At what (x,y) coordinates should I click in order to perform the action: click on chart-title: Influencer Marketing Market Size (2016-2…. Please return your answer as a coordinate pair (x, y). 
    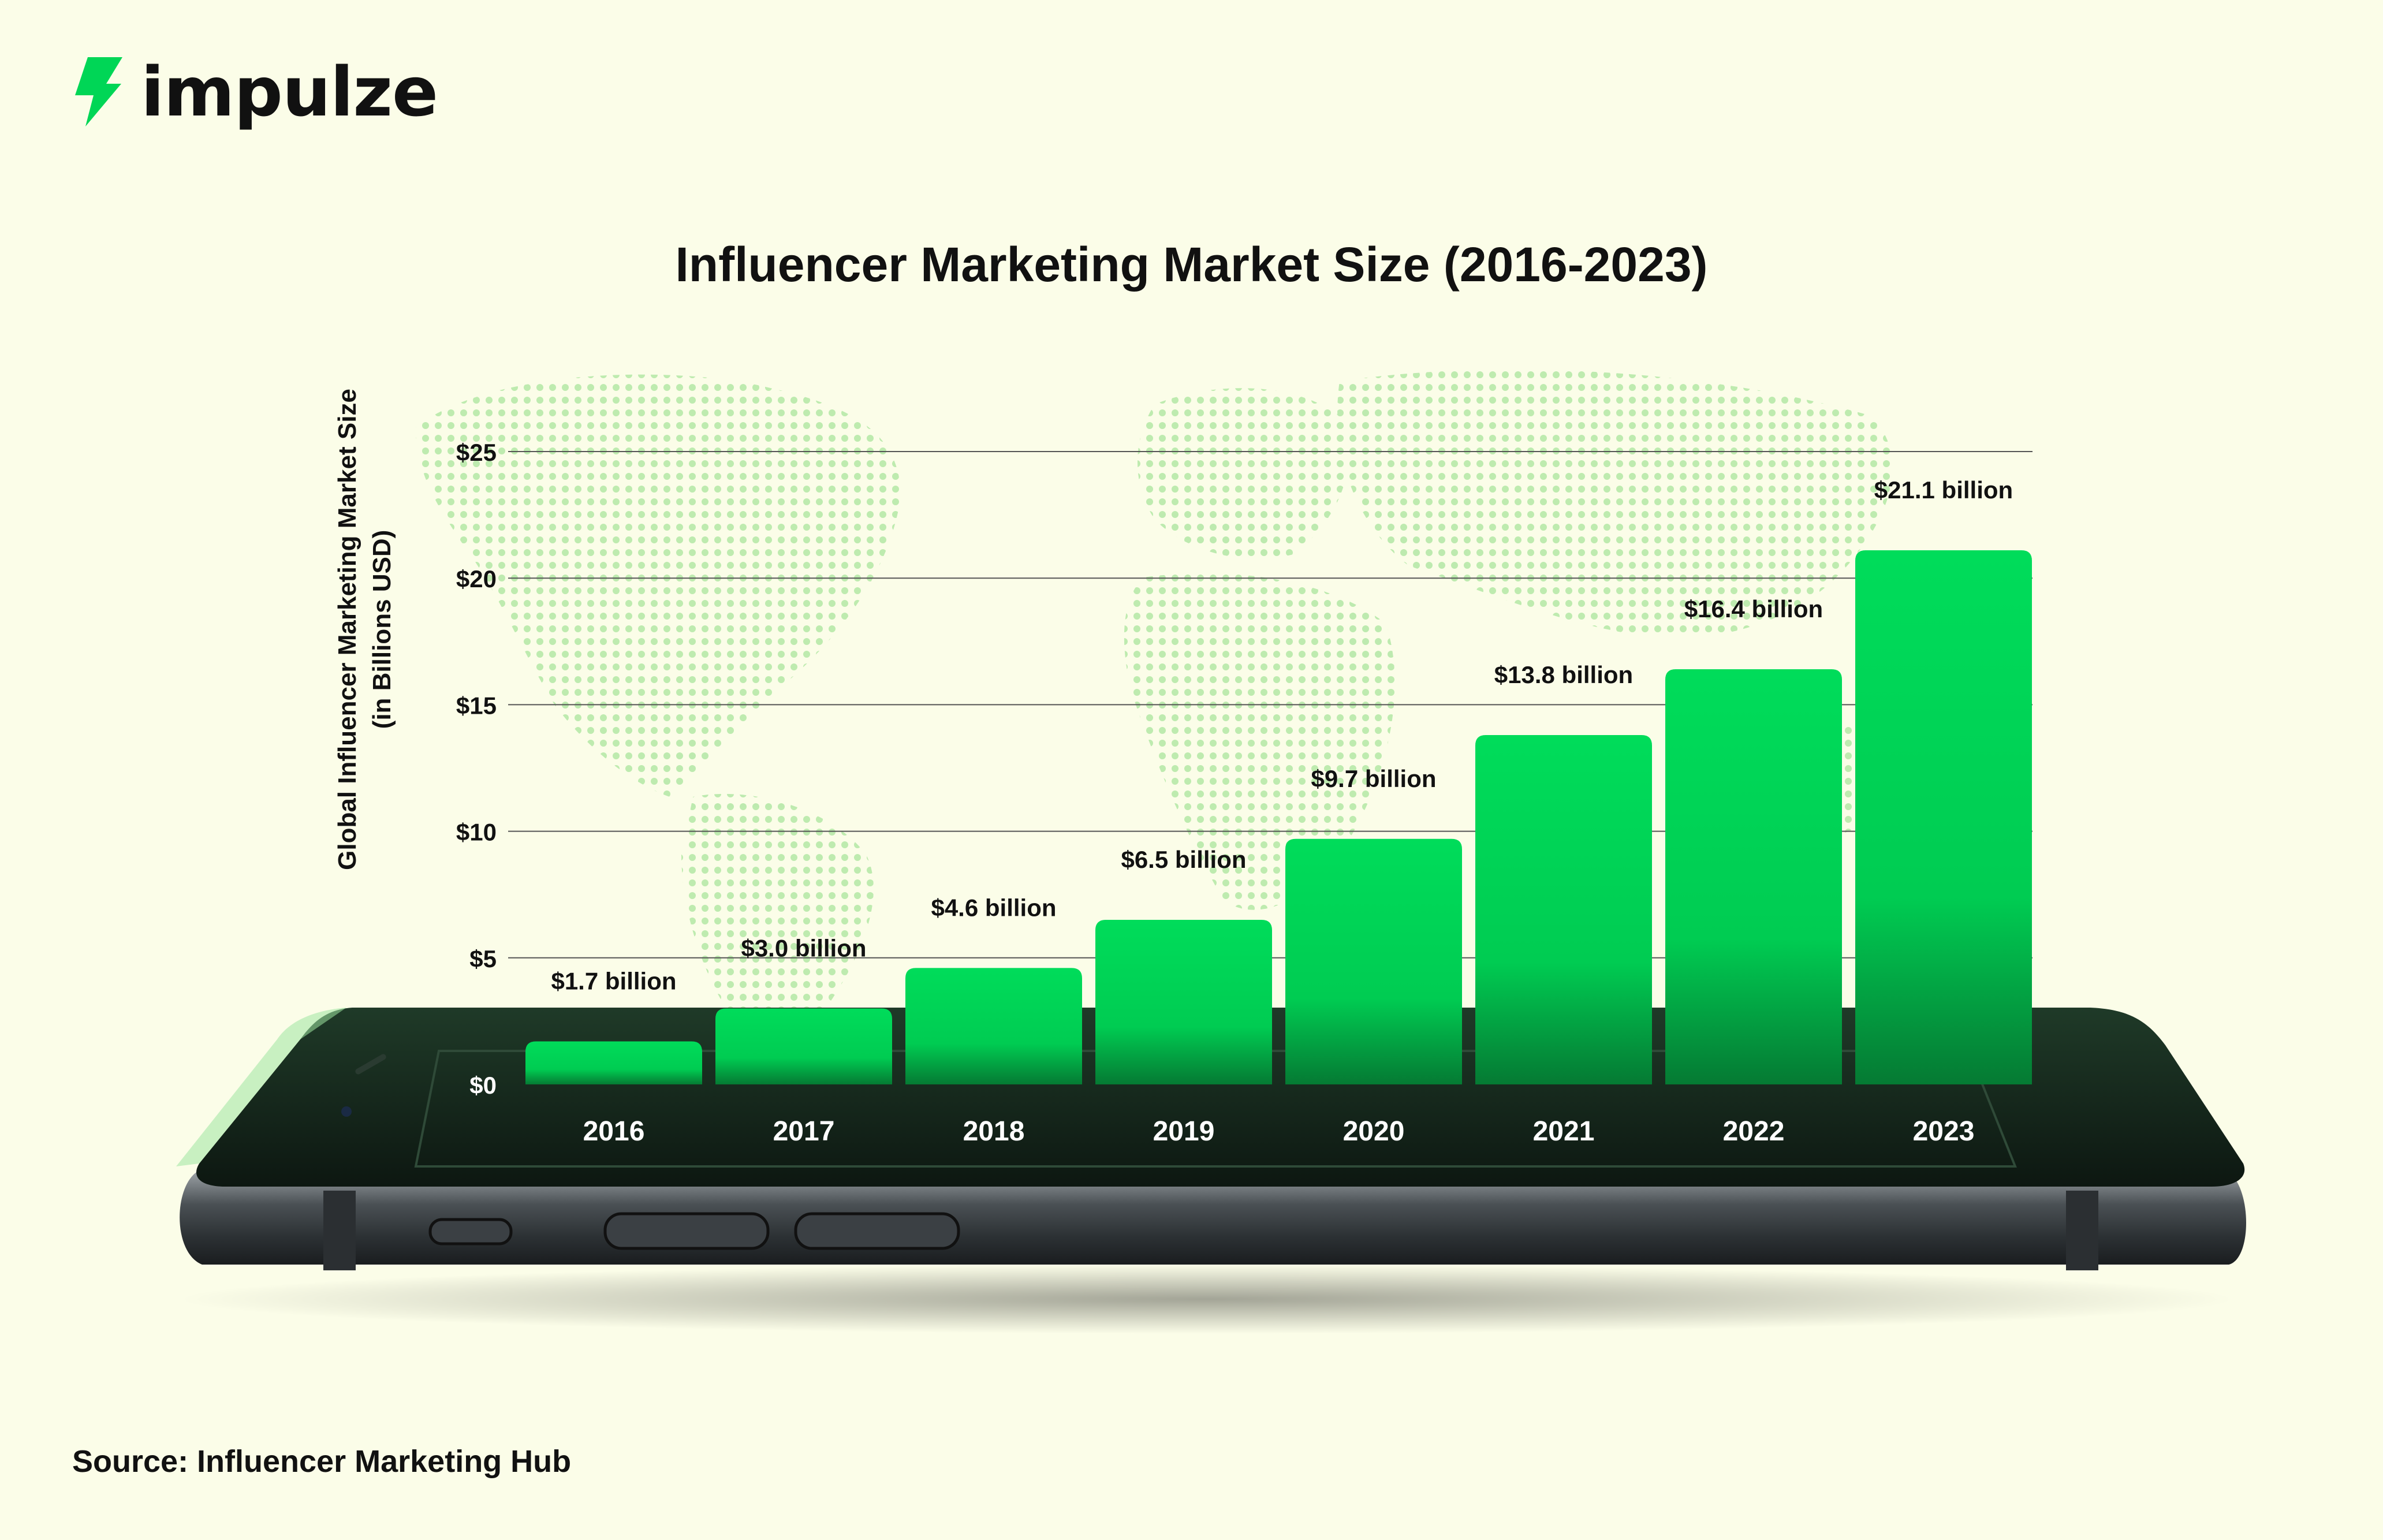
    Looking at the image, I should click on (1192, 265).